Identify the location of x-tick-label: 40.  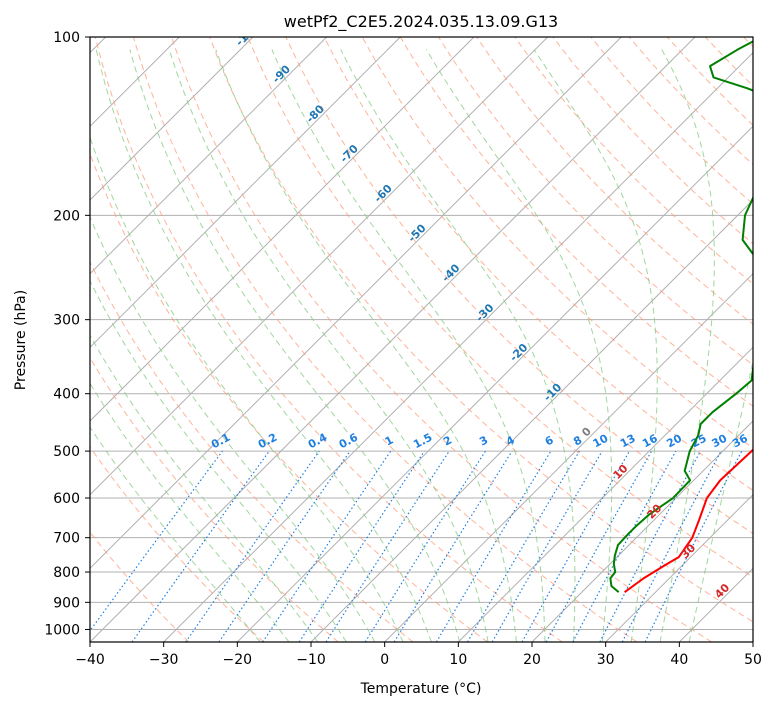
(679, 660).